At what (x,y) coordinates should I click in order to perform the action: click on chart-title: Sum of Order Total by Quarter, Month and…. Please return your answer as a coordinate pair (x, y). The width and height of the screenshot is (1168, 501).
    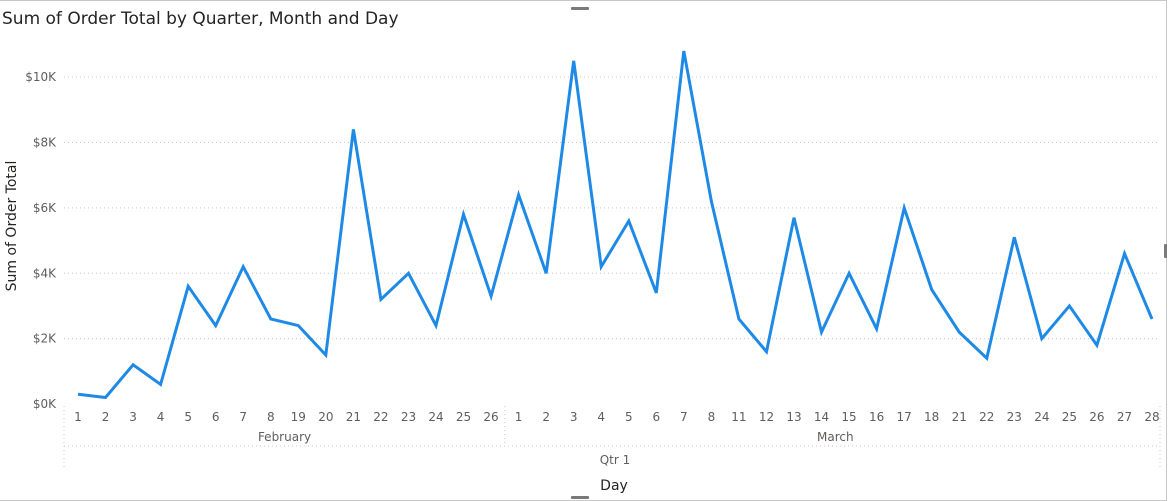
    Looking at the image, I should click on (200, 19).